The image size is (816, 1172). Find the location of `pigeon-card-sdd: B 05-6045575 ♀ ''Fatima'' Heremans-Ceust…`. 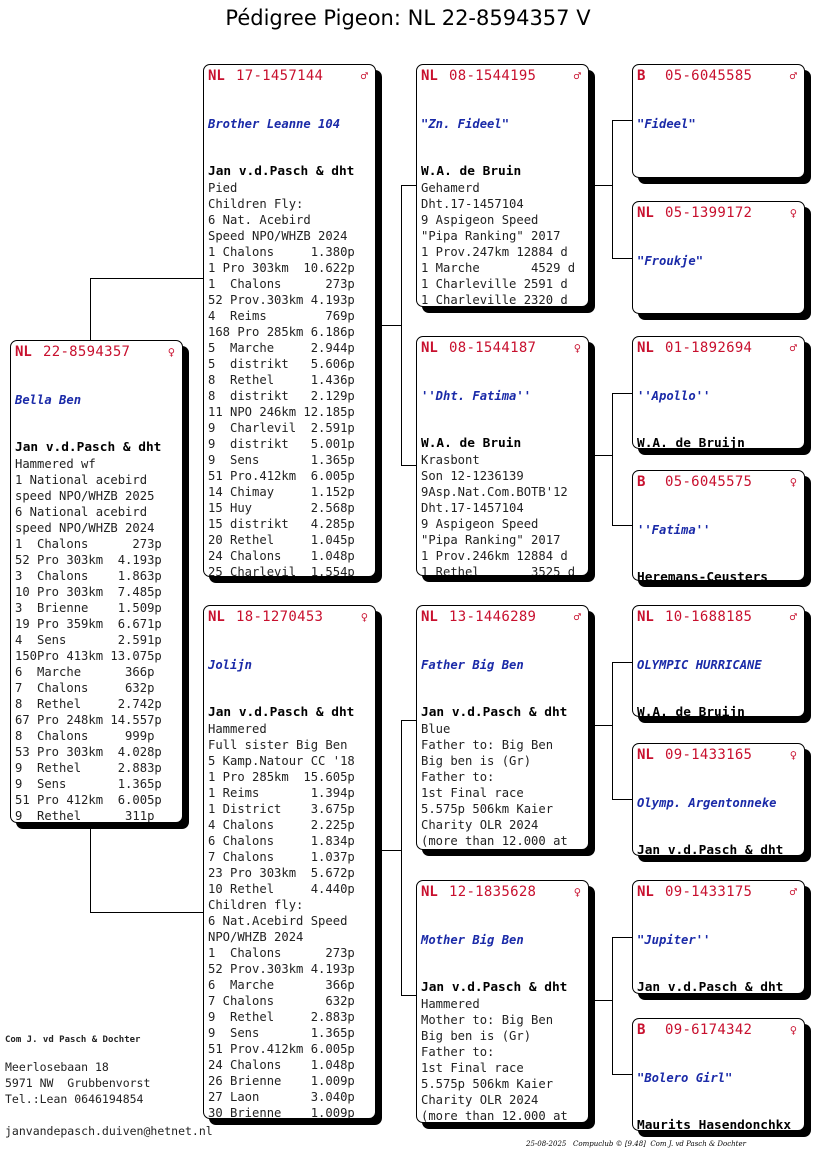

pigeon-card-sdd: B 05-6045575 ♀ ''Fatima'' Heremans-Ceust… is located at coordinates (718, 525).